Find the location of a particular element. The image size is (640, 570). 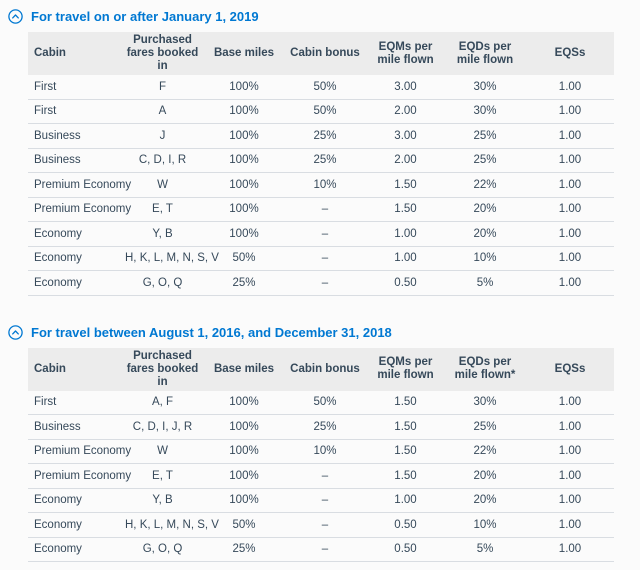

table-row: Economy Y, B 100% –1.00 20% 1.00 is located at coordinates (321, 234).